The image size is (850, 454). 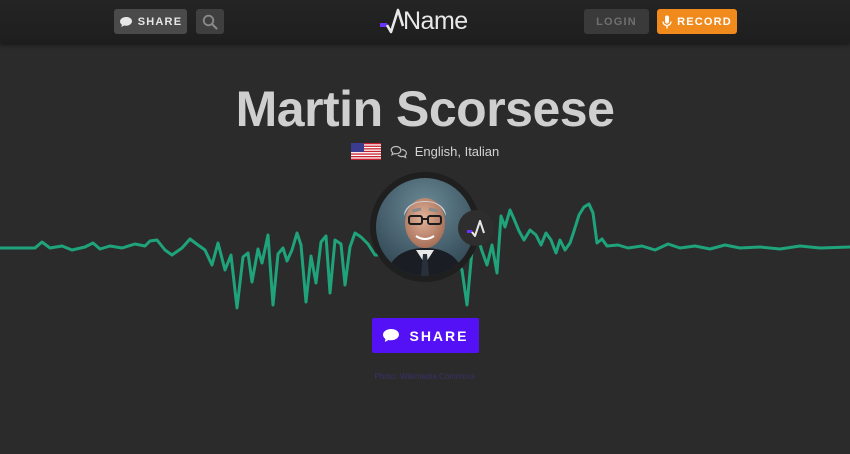 I want to click on avatar-badge, so click(x=476, y=228).